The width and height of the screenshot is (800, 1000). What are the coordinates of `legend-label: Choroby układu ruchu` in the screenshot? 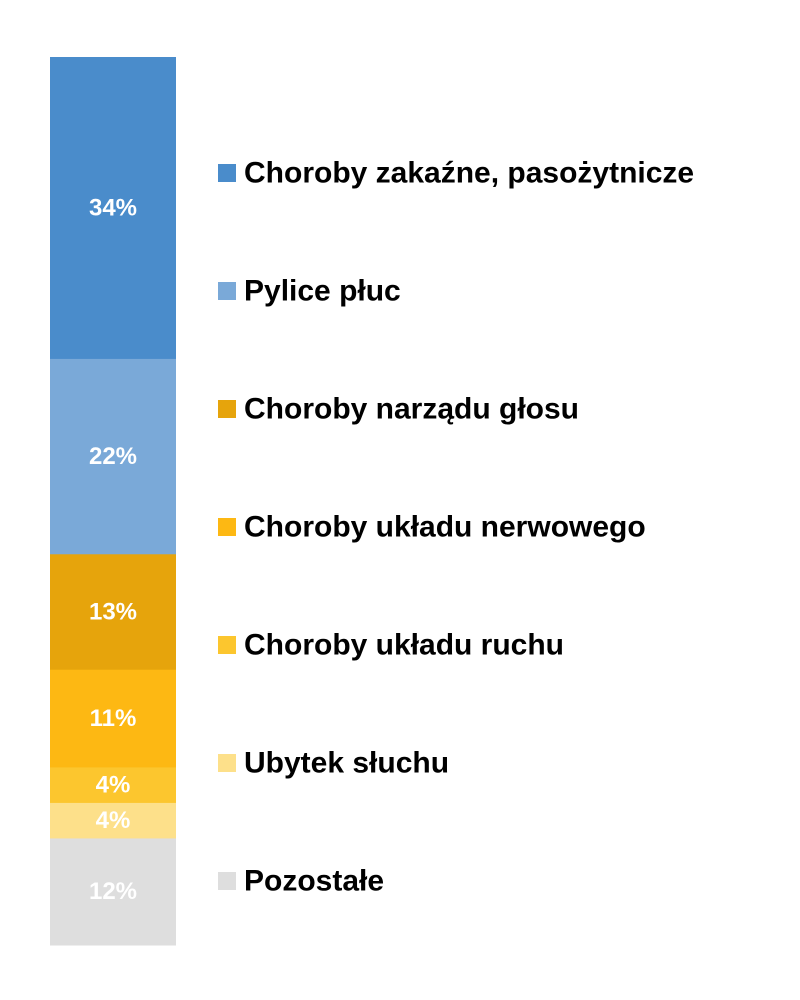 It's located at (404, 645).